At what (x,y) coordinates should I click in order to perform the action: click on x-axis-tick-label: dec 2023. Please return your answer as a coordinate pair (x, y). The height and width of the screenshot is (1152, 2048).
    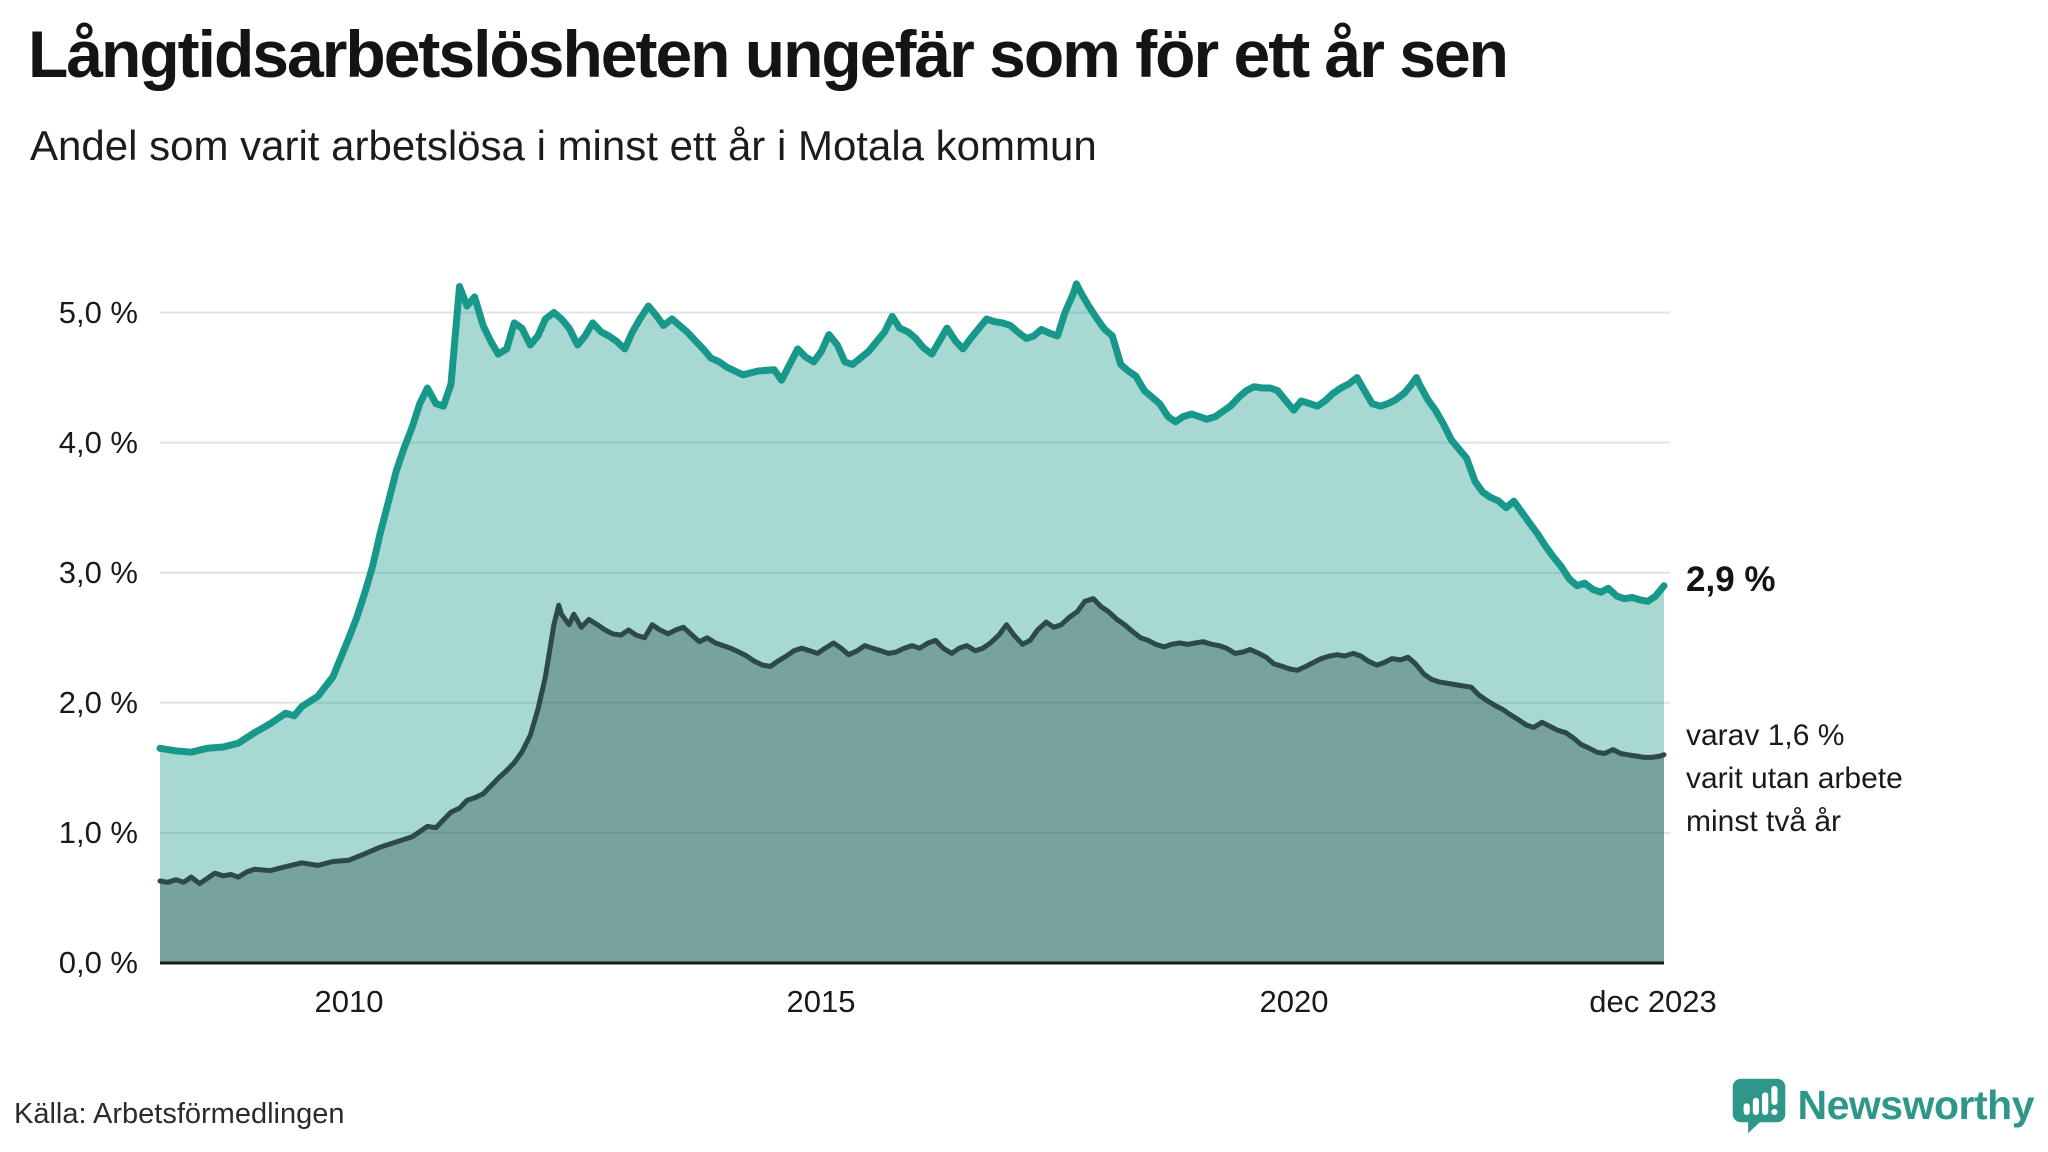
    Looking at the image, I should click on (1653, 1001).